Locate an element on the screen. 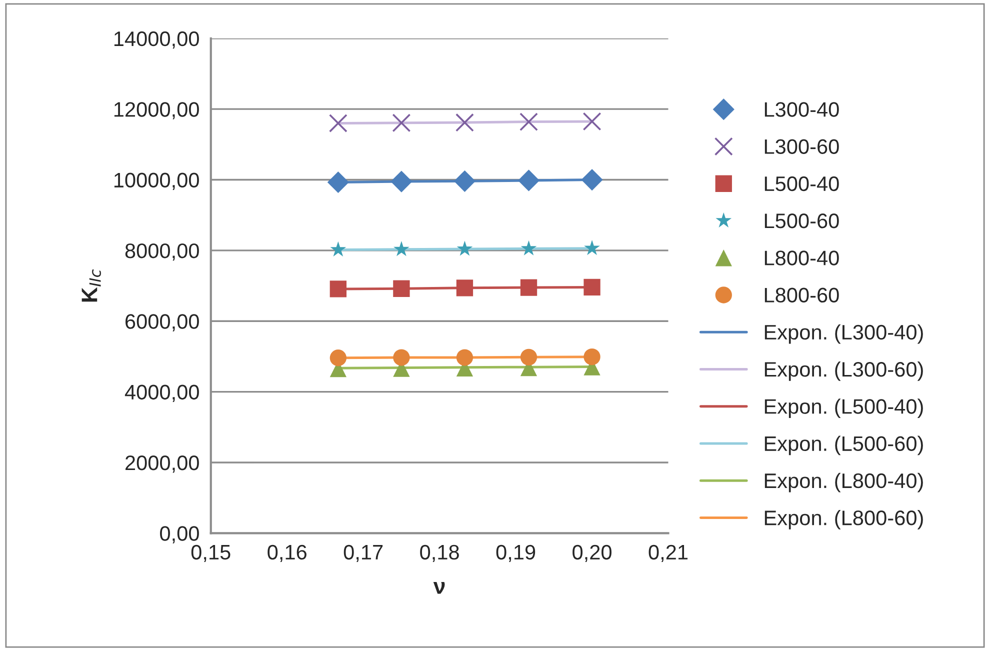 This screenshot has height=651, width=990. legend-label: Expon. (L800-60) is located at coordinates (843, 520).